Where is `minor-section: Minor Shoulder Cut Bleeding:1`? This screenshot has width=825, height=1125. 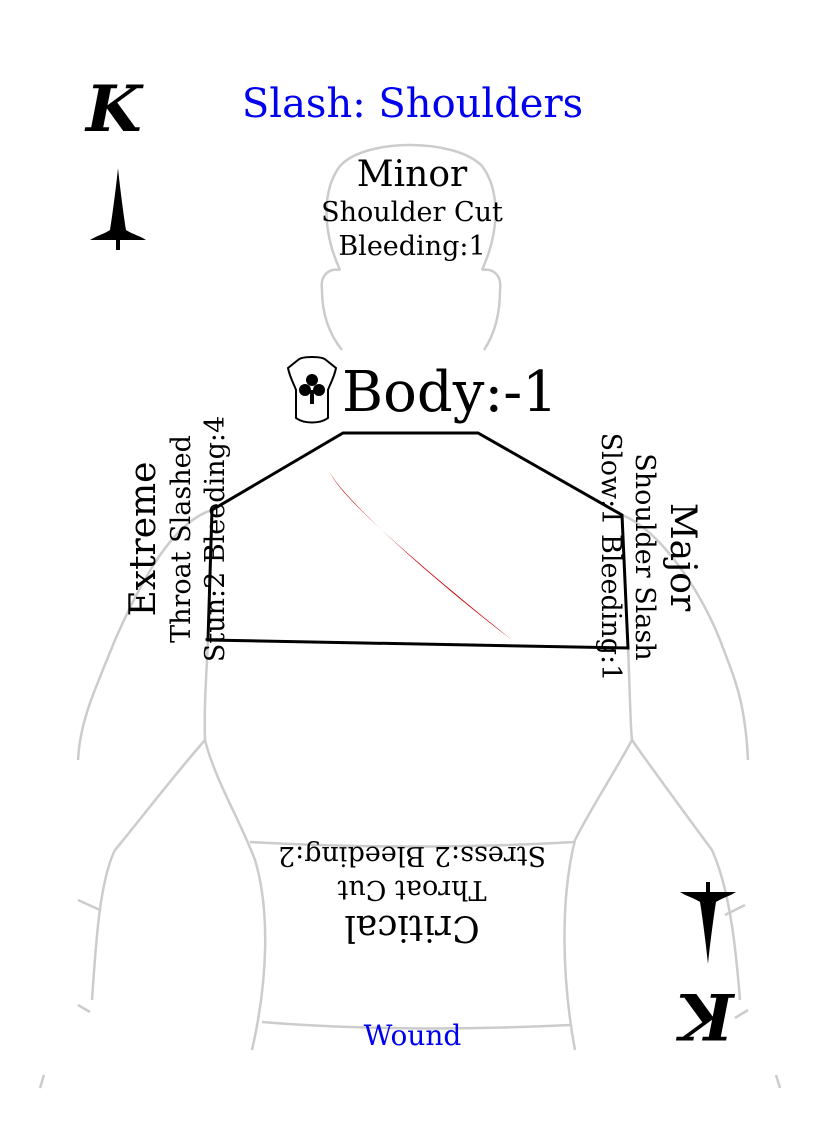
minor-section: Minor Shoulder Cut Bleeding:1 is located at coordinates (412, 209).